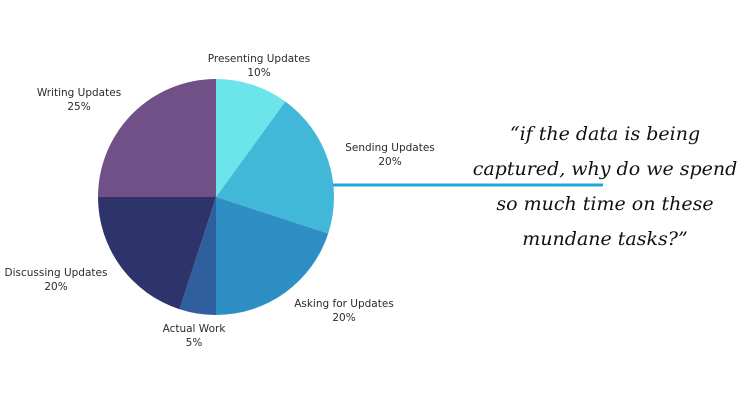 This screenshot has width=750, height=400. I want to click on quote-line: mundane tasks?”, so click(604, 239).